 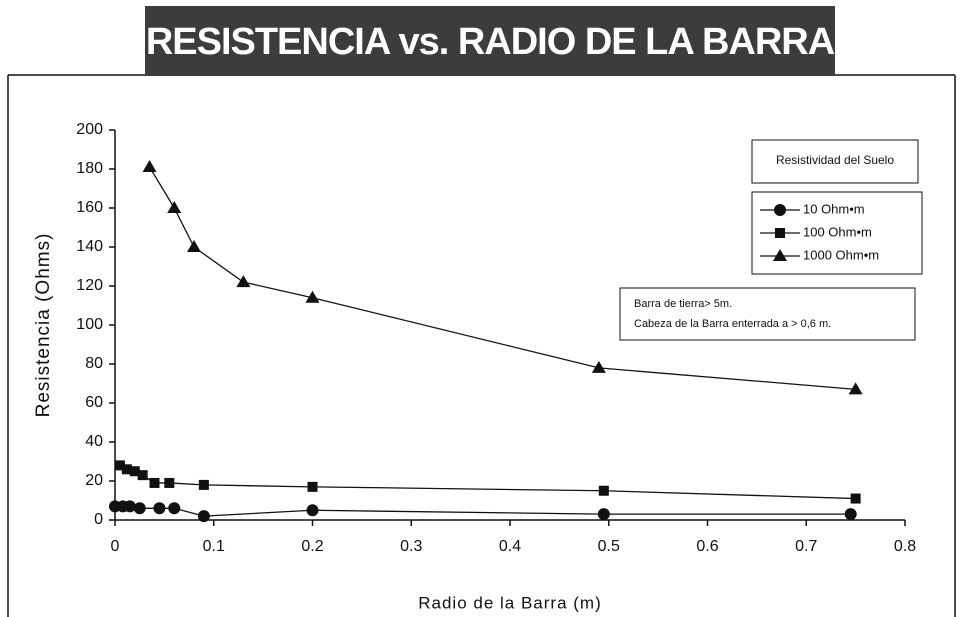 What do you see at coordinates (94, 441) in the screenshot?
I see `y-tick-label: 40` at bounding box center [94, 441].